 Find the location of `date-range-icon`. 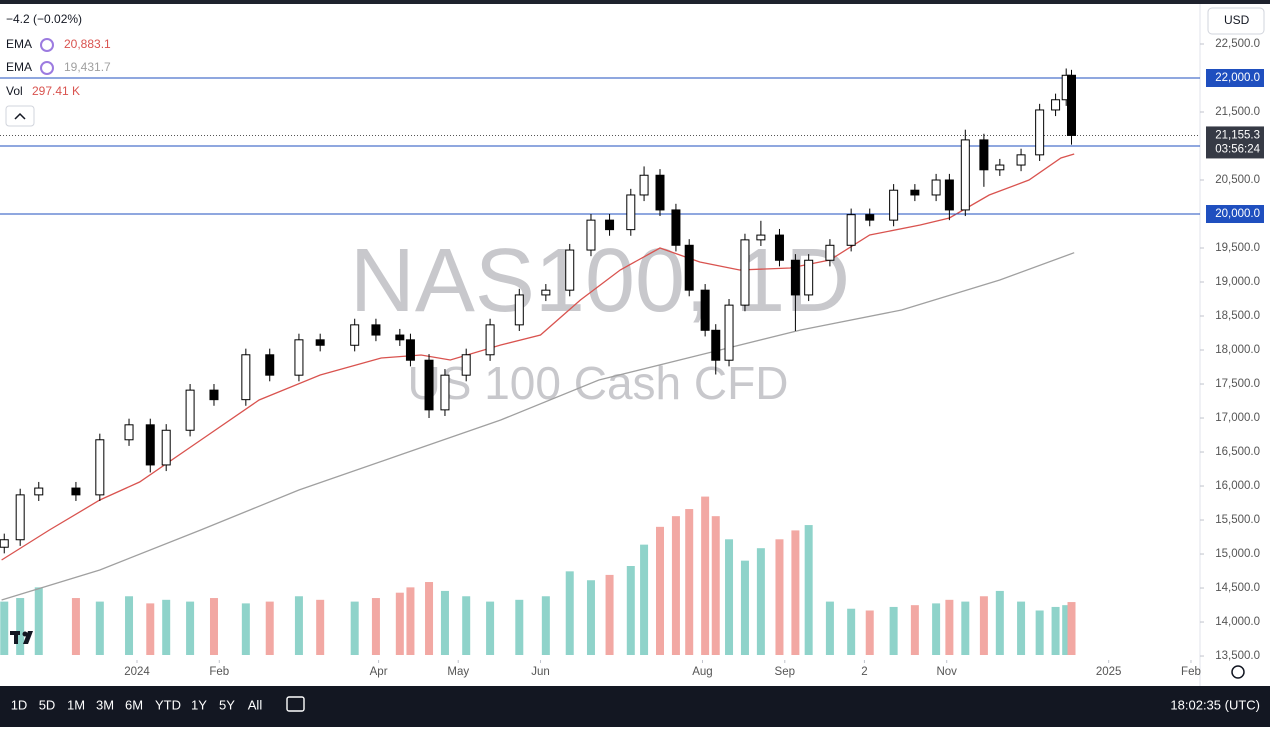

date-range-icon is located at coordinates (295, 704).